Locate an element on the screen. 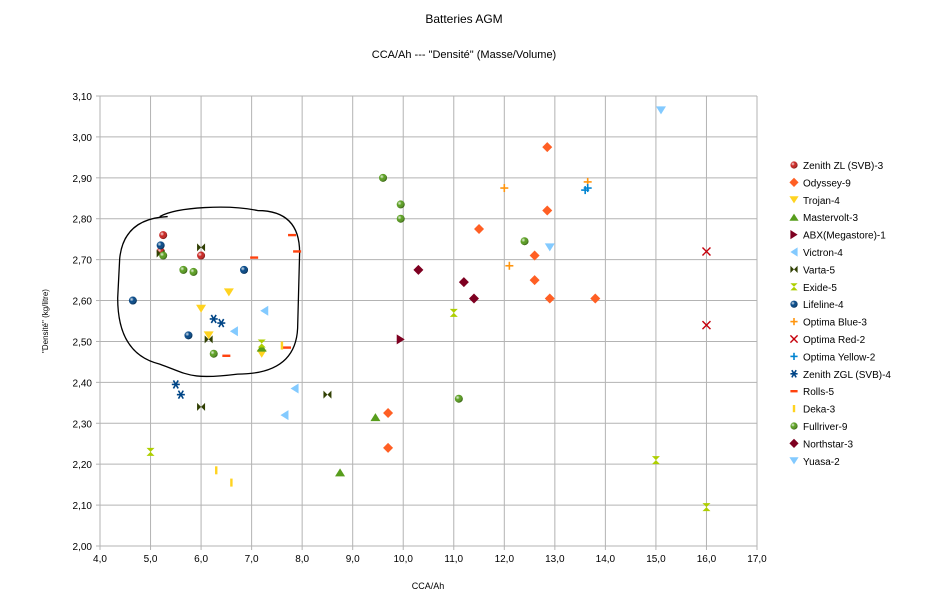  y-tick-label: 3,00 is located at coordinates (83, 138).